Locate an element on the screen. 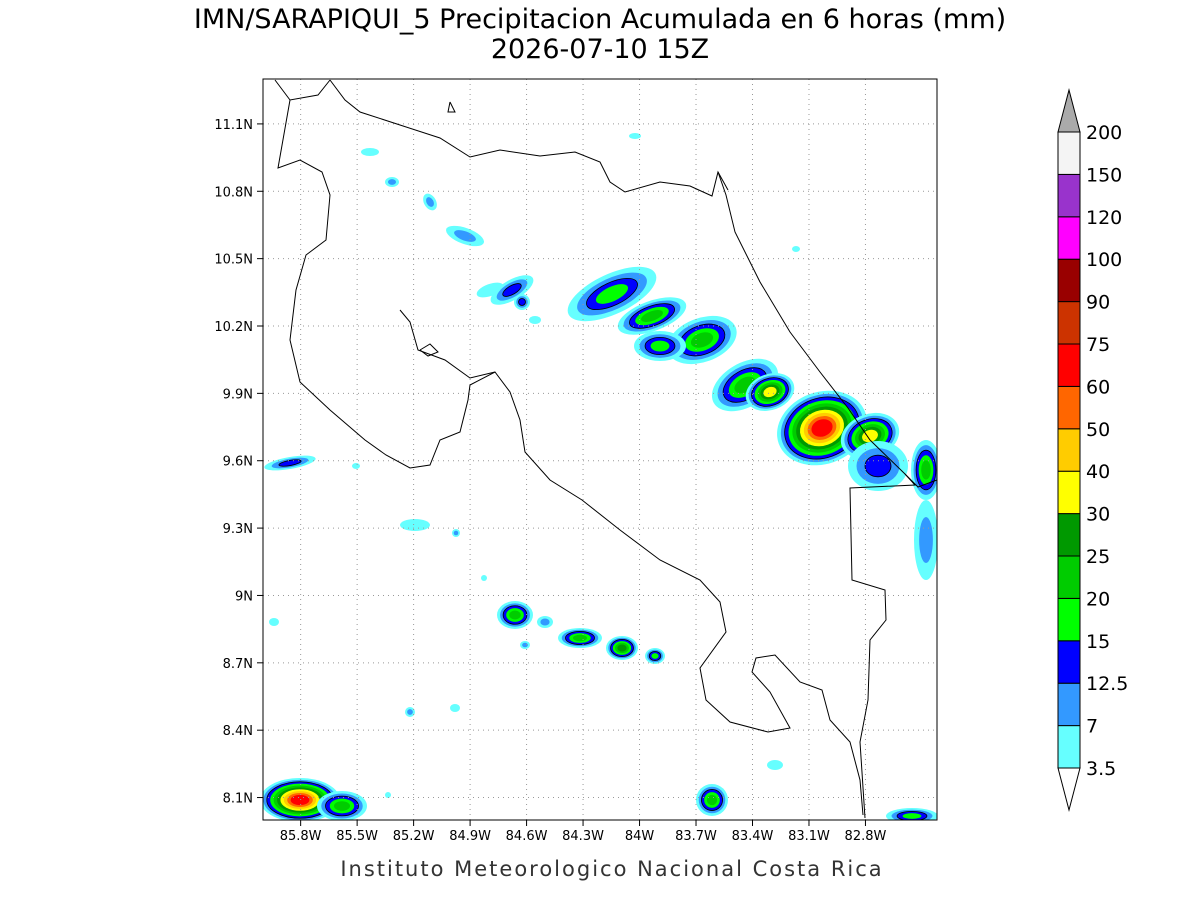 Image resolution: width=1200 pixels, height=900 pixels. lon-tick-label: 82.8W is located at coordinates (866, 836).